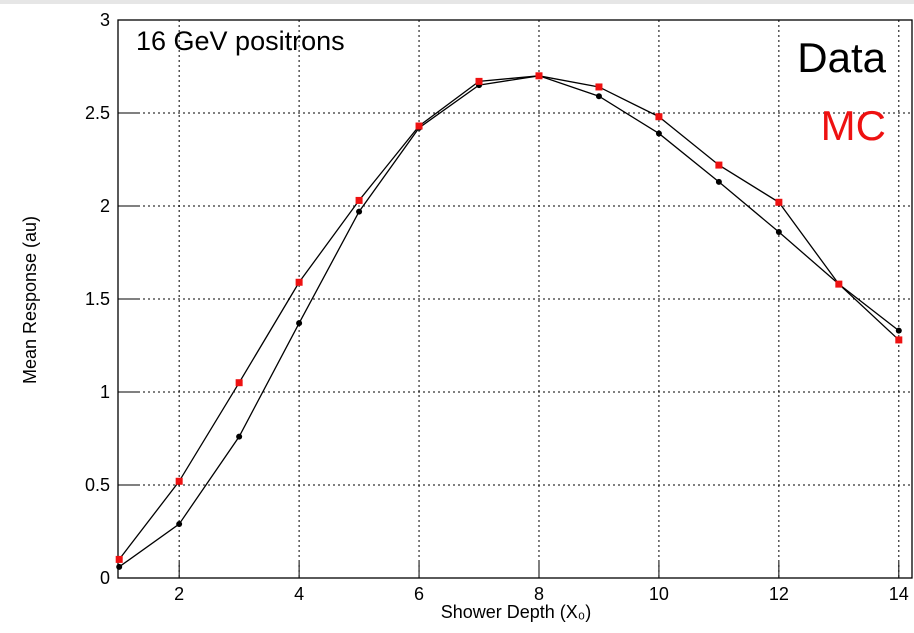  I want to click on y-tick-label: 1.5, so click(97, 299).